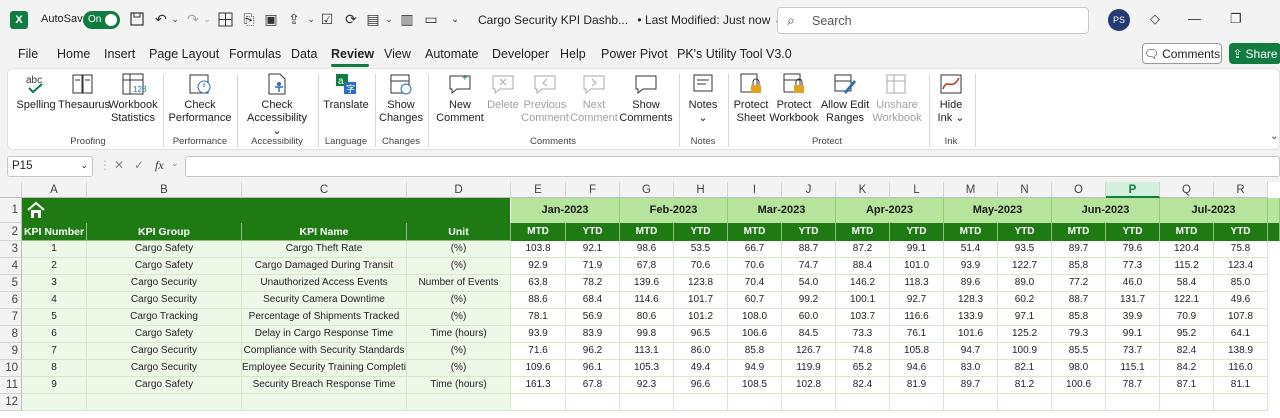 This screenshot has height=418, width=1280. I want to click on workbook-statistics-button: 123 Workbook Statistics, so click(133, 98).